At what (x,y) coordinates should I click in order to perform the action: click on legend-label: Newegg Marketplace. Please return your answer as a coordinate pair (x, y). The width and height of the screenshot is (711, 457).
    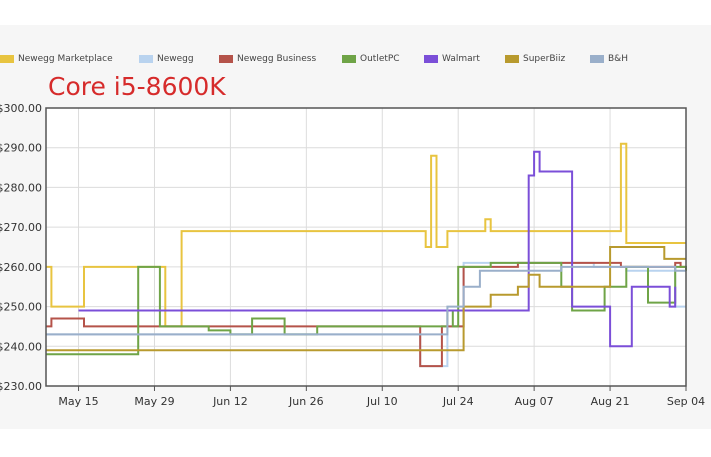
    Looking at the image, I should click on (65, 59).